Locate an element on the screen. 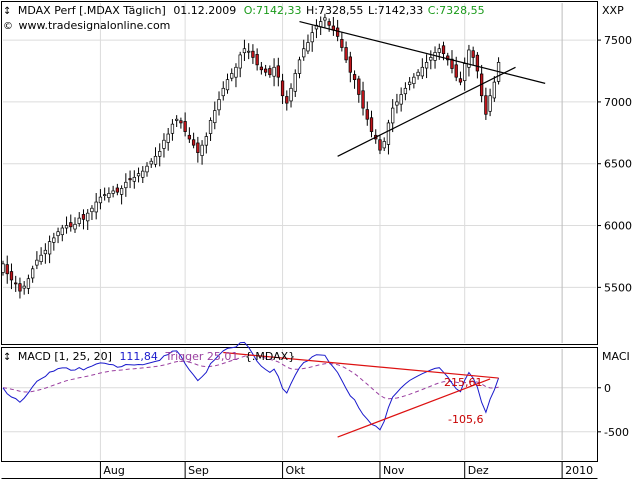 Image resolution: width=640 pixels, height=484 pixels. price-support-trendline is located at coordinates (426, 111).